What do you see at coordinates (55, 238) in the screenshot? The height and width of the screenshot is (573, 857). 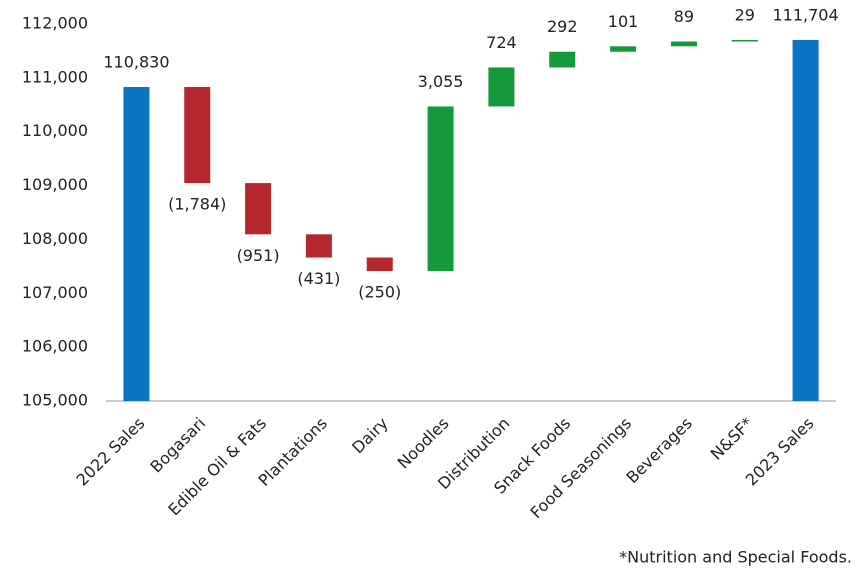 I see `y-tick-label: 108,000` at bounding box center [55, 238].